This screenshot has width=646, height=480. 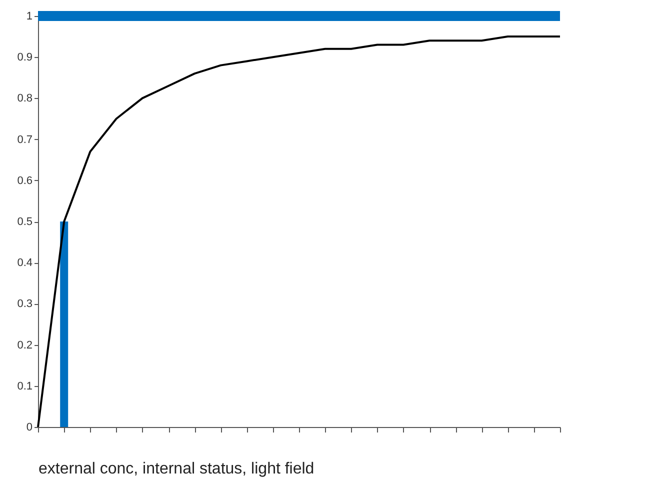 What do you see at coordinates (24, 222) in the screenshot?
I see `y-tick-label: 0.5` at bounding box center [24, 222].